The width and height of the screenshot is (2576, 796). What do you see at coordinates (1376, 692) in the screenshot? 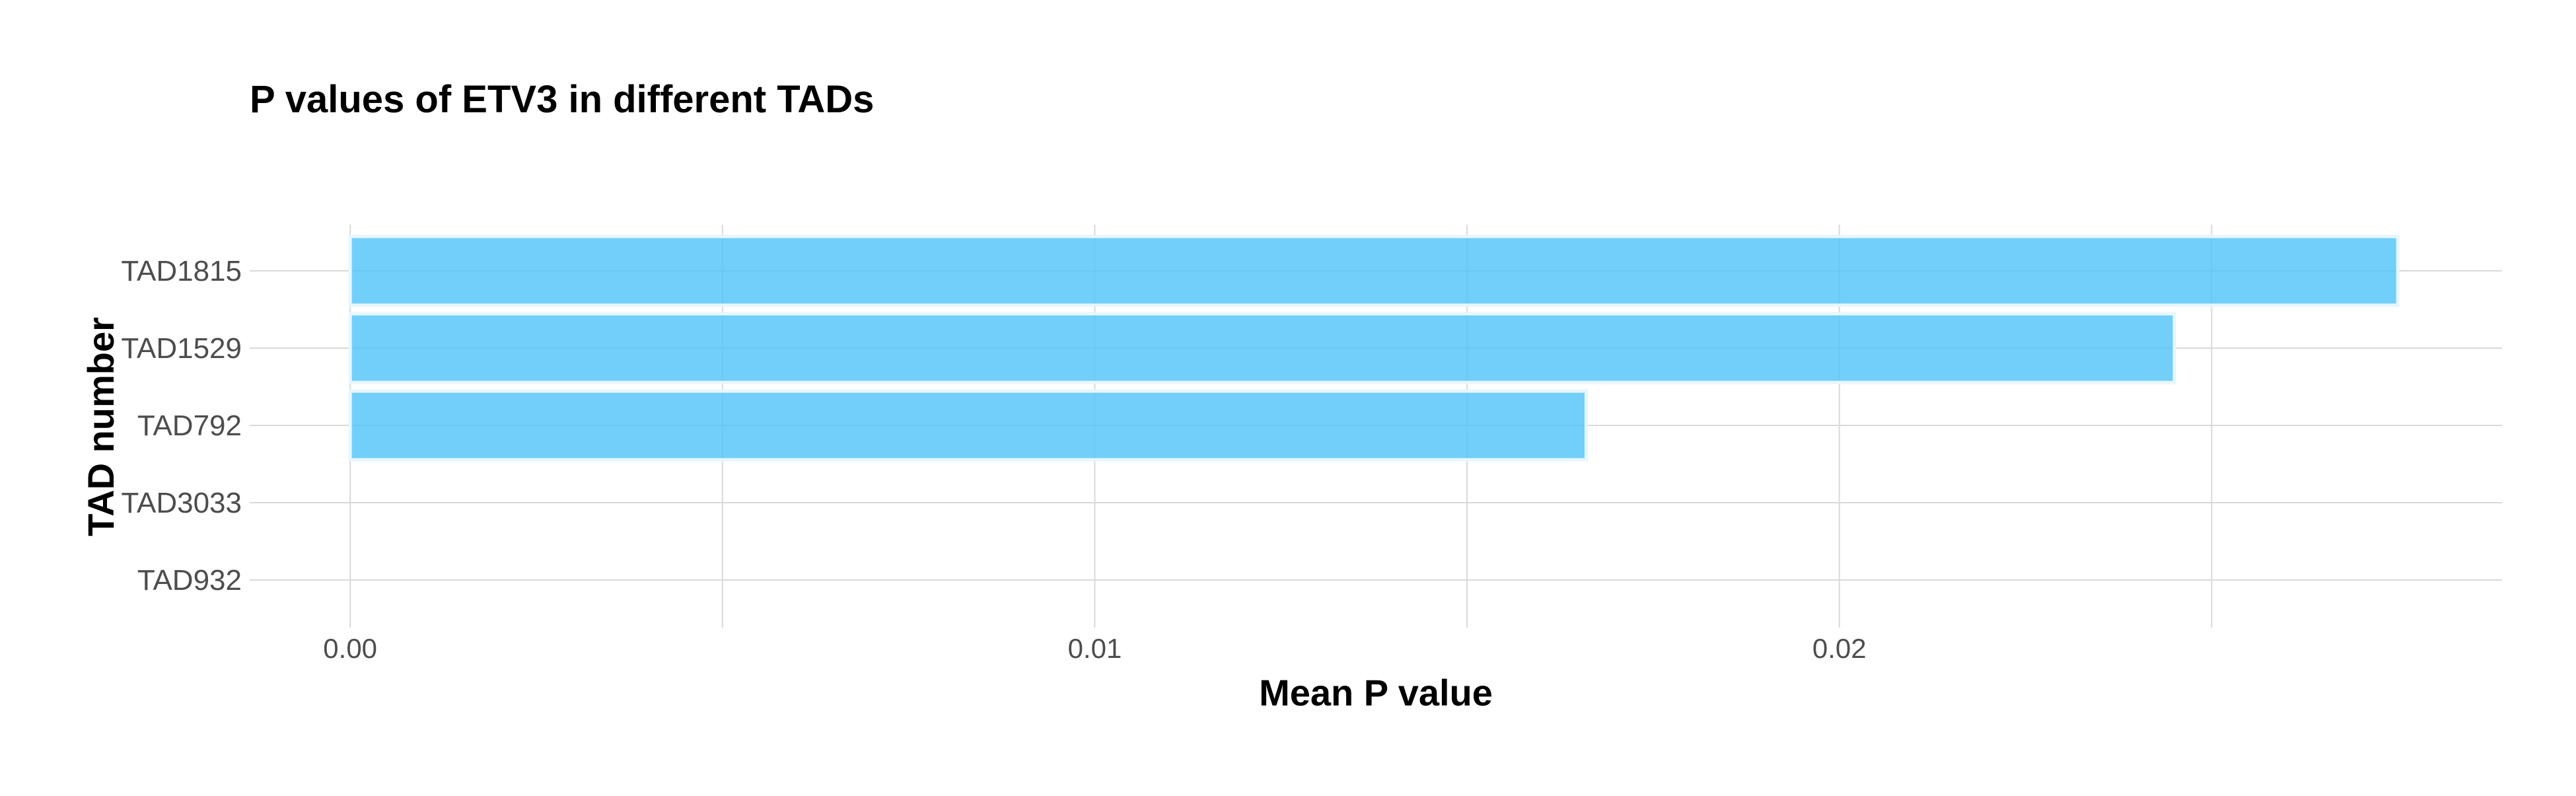
I see `x-axis-label: Mean P value` at bounding box center [1376, 692].